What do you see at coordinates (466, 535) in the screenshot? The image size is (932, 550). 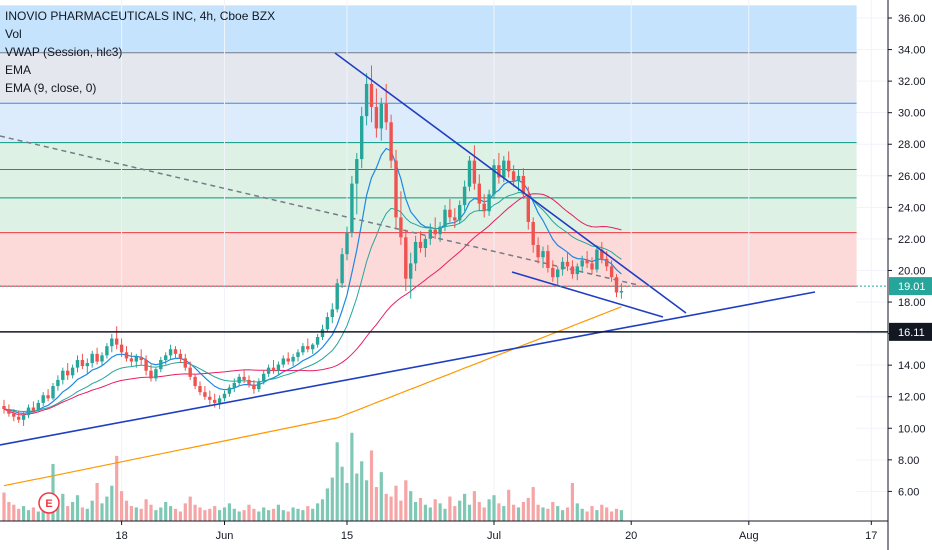 I see `time-axis-background` at bounding box center [466, 535].